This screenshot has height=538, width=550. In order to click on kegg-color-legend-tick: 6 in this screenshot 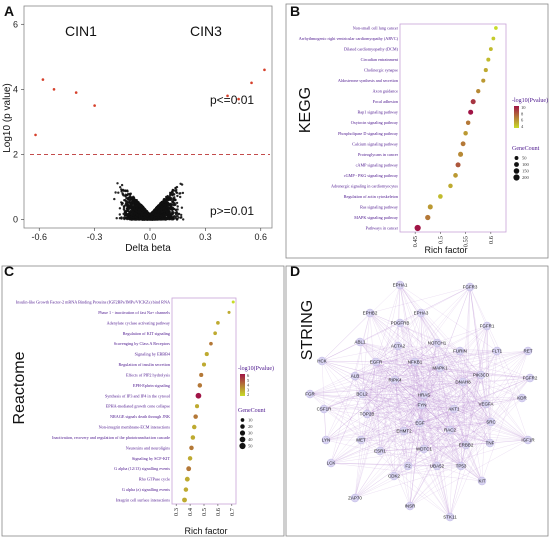, I will do `click(522, 120)`.